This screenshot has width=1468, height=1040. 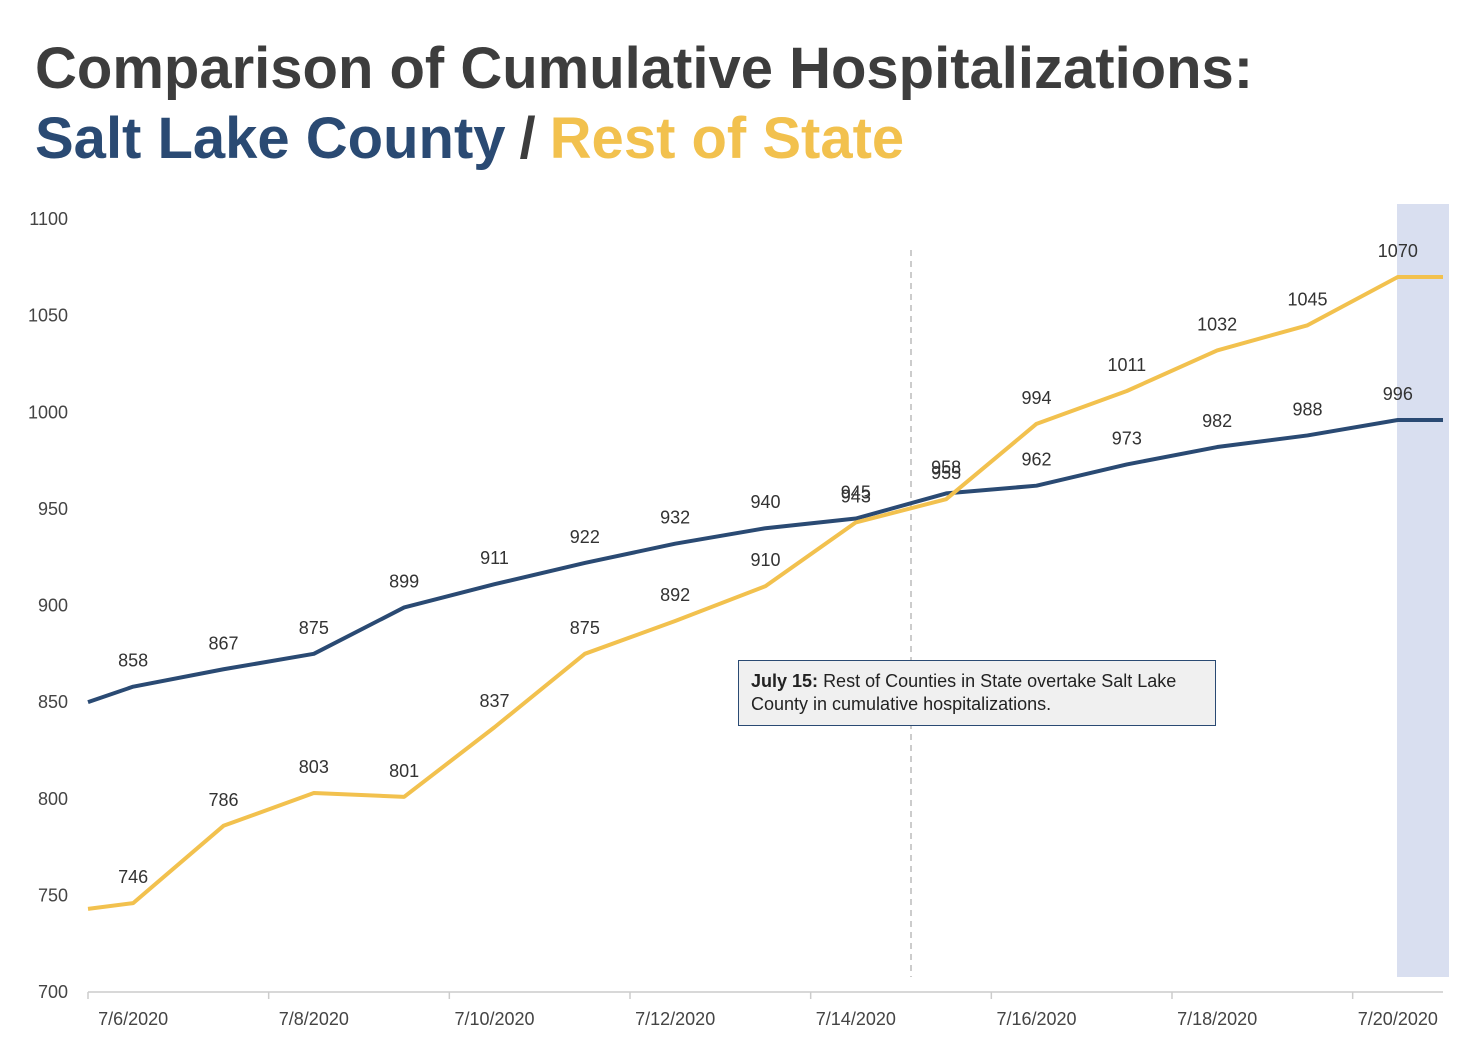 What do you see at coordinates (1126, 365) in the screenshot?
I see `data-label: 1011` at bounding box center [1126, 365].